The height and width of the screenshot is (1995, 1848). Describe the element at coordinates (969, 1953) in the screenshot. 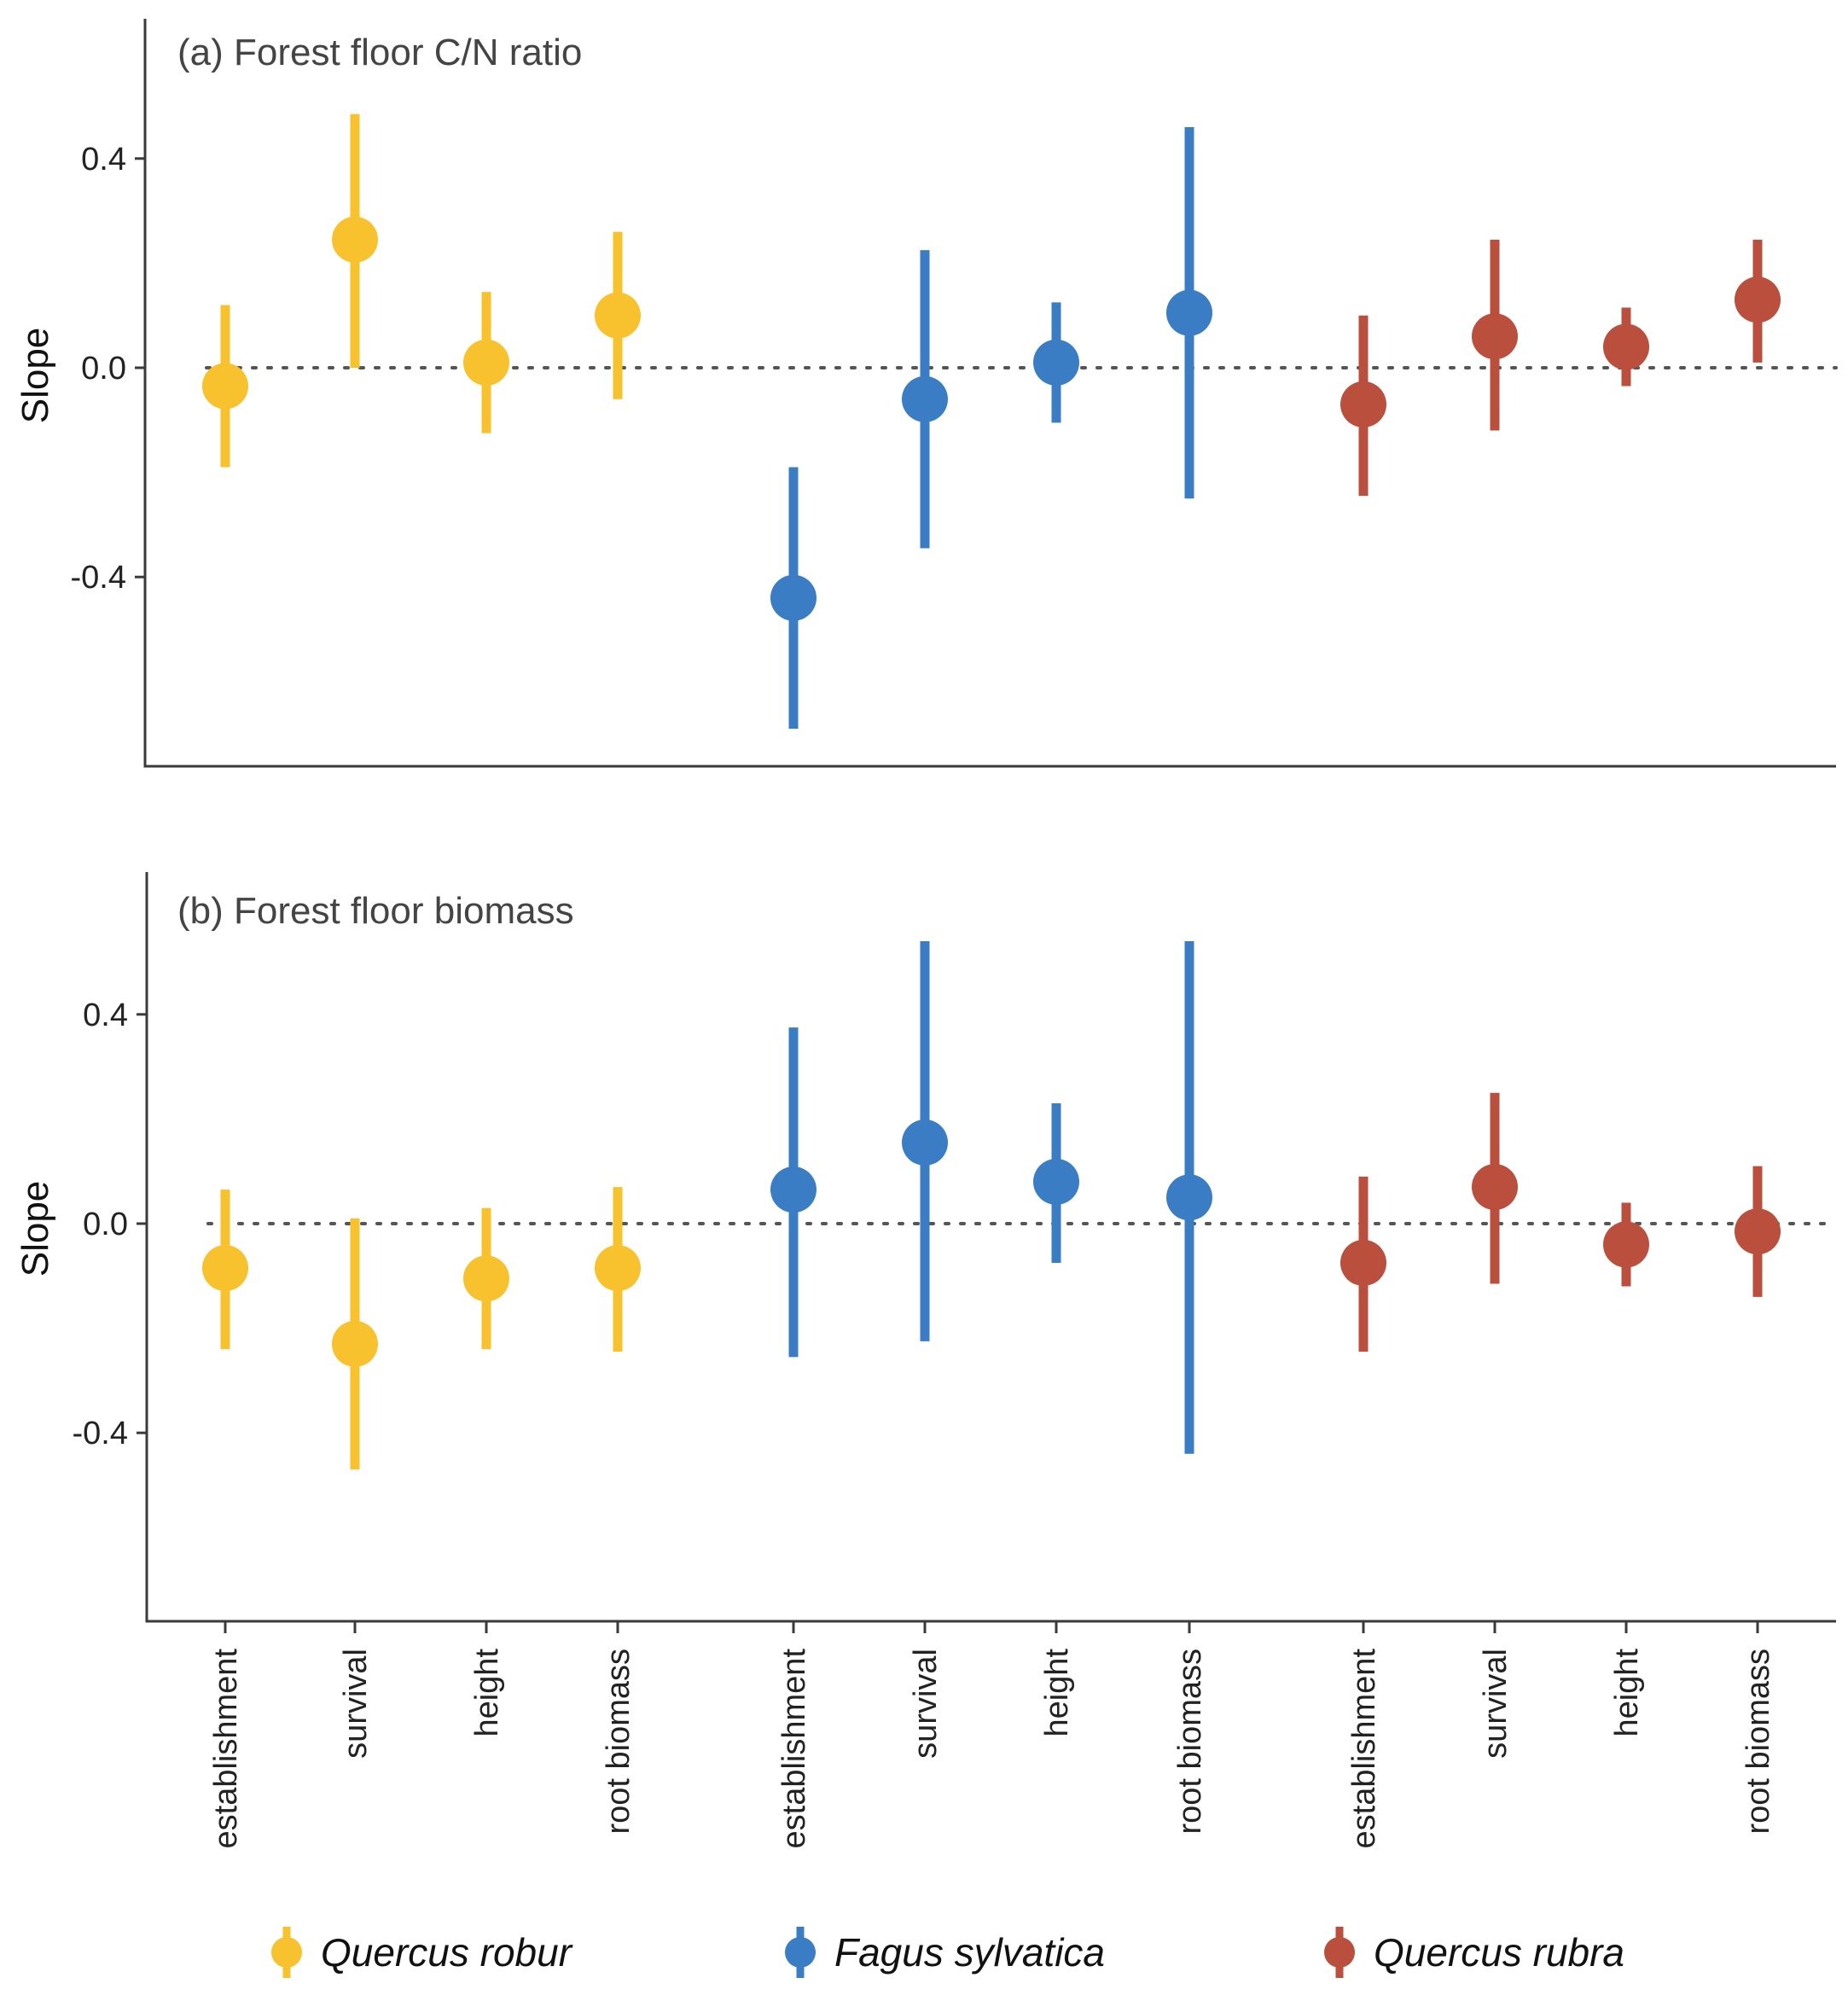

I see `legend-label: Fagus sylvatica` at that location.